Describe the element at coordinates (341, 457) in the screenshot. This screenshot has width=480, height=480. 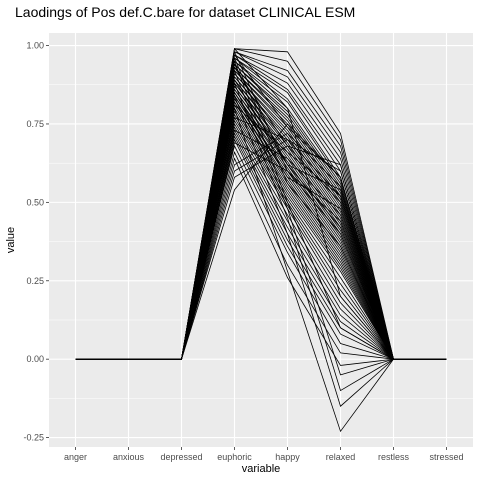
I see `x-tick-label-relaxed: relaxed` at that location.